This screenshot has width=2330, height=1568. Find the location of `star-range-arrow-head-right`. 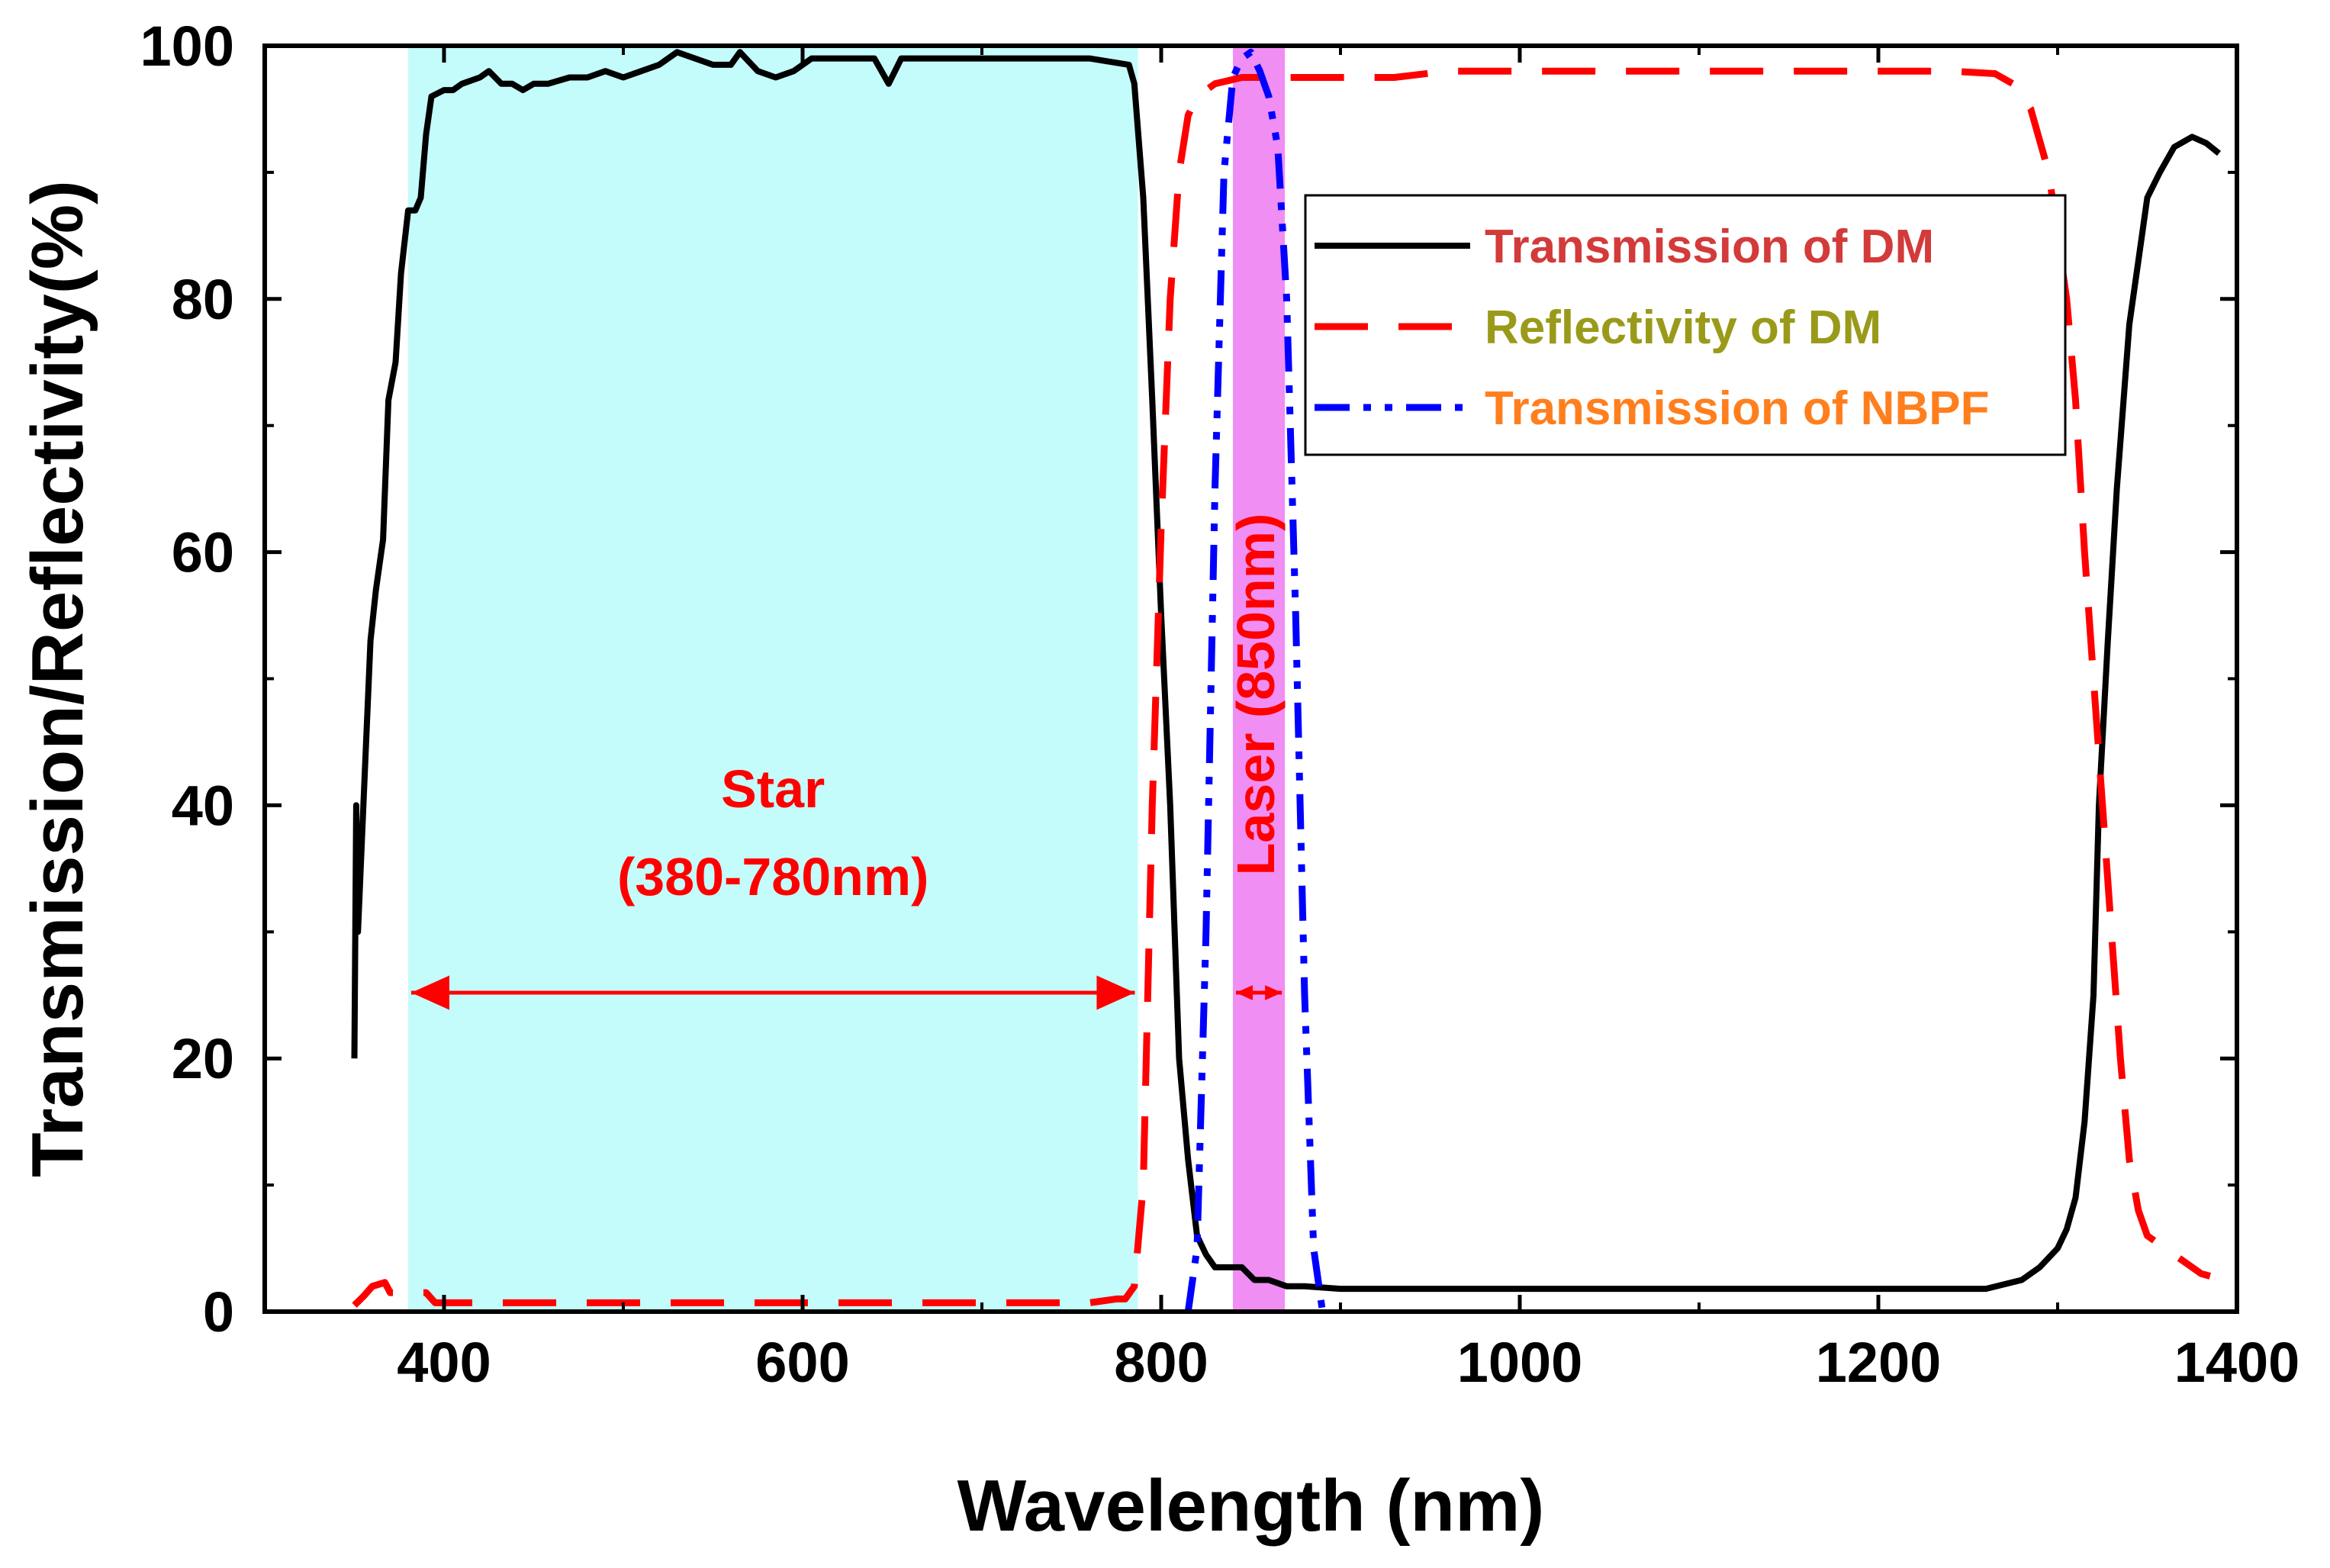

star-range-arrow-head-right is located at coordinates (1115, 992).